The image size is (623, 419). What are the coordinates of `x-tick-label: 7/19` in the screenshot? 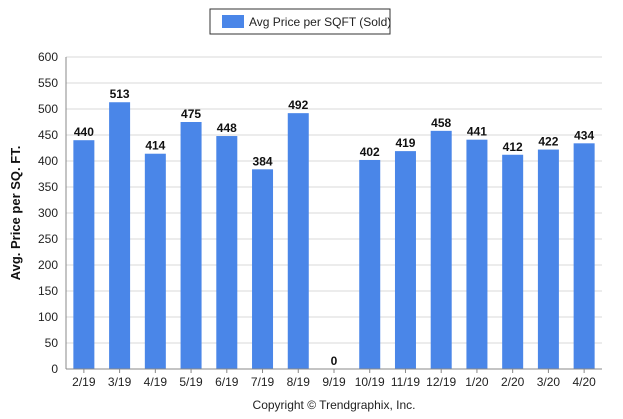 It's located at (263, 382).